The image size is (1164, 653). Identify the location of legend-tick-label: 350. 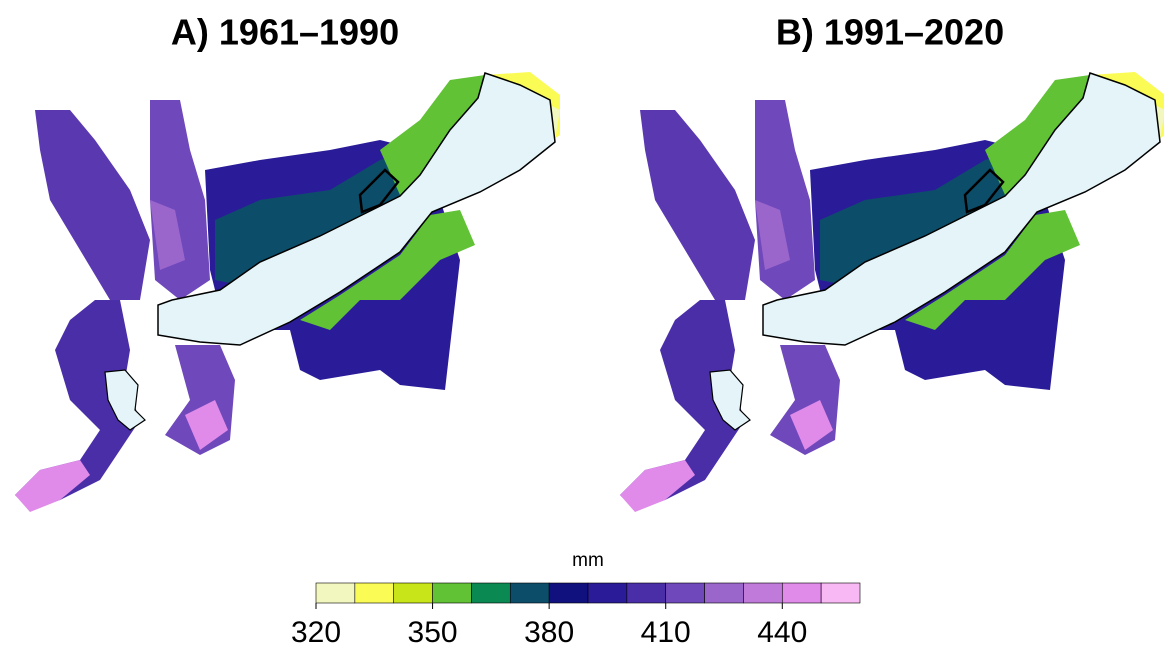
(433, 632).